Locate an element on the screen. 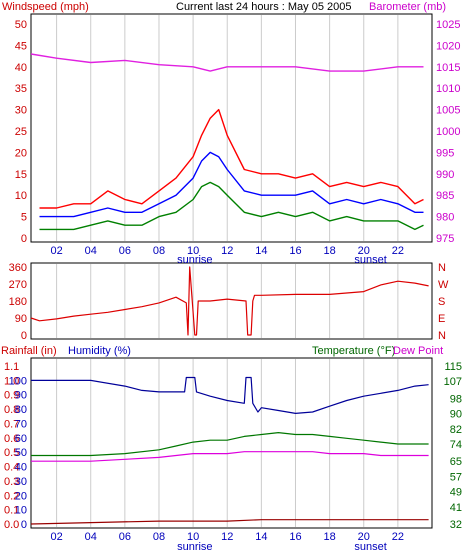  wind-ytick-25: 25 is located at coordinates (21, 132).